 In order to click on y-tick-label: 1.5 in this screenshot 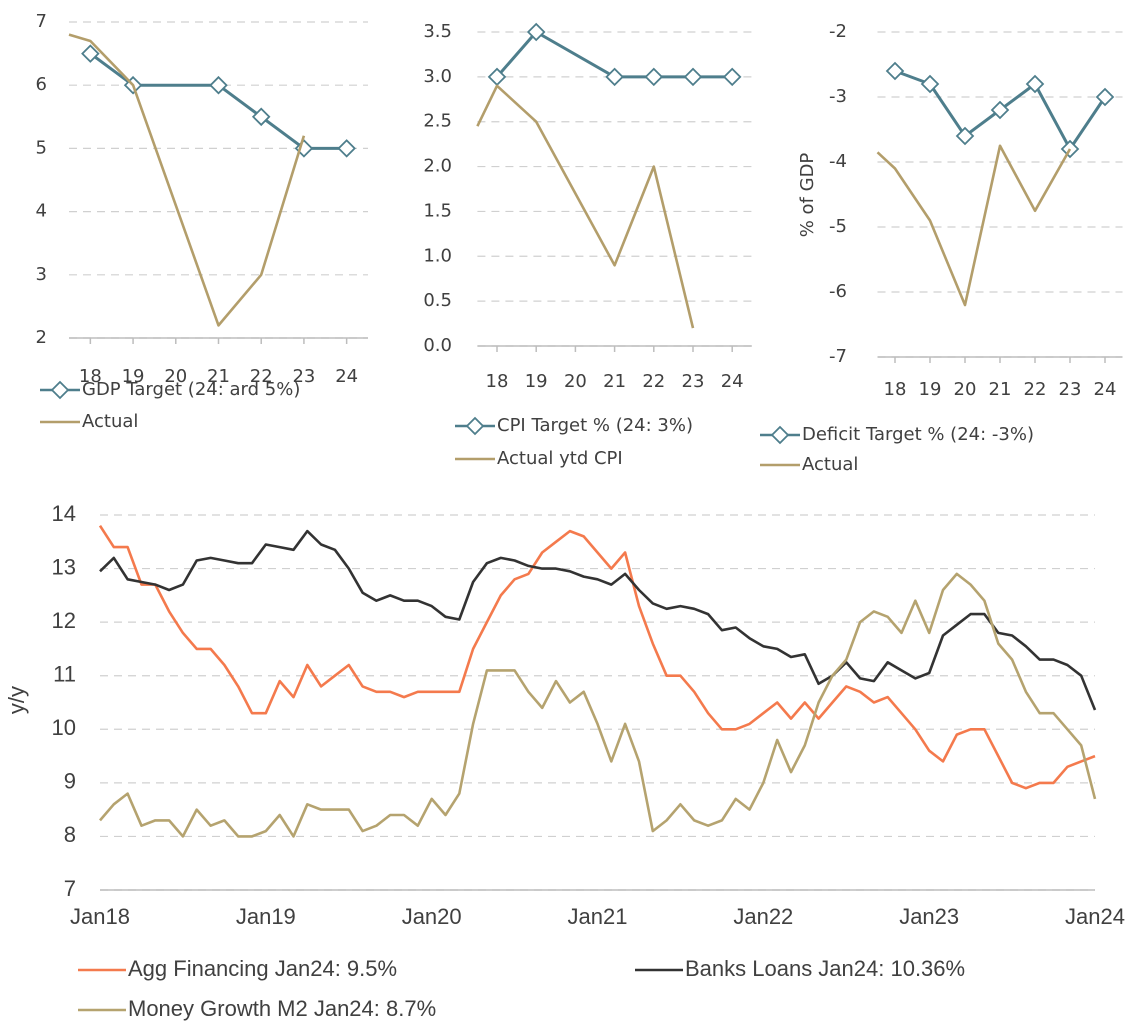, I will do `click(437, 210)`.